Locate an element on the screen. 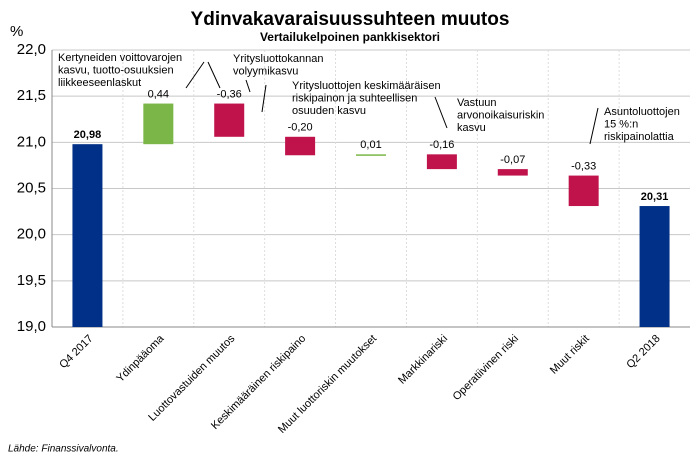 The width and height of the screenshot is (700, 458). y-axis-label: % is located at coordinates (16, 31).